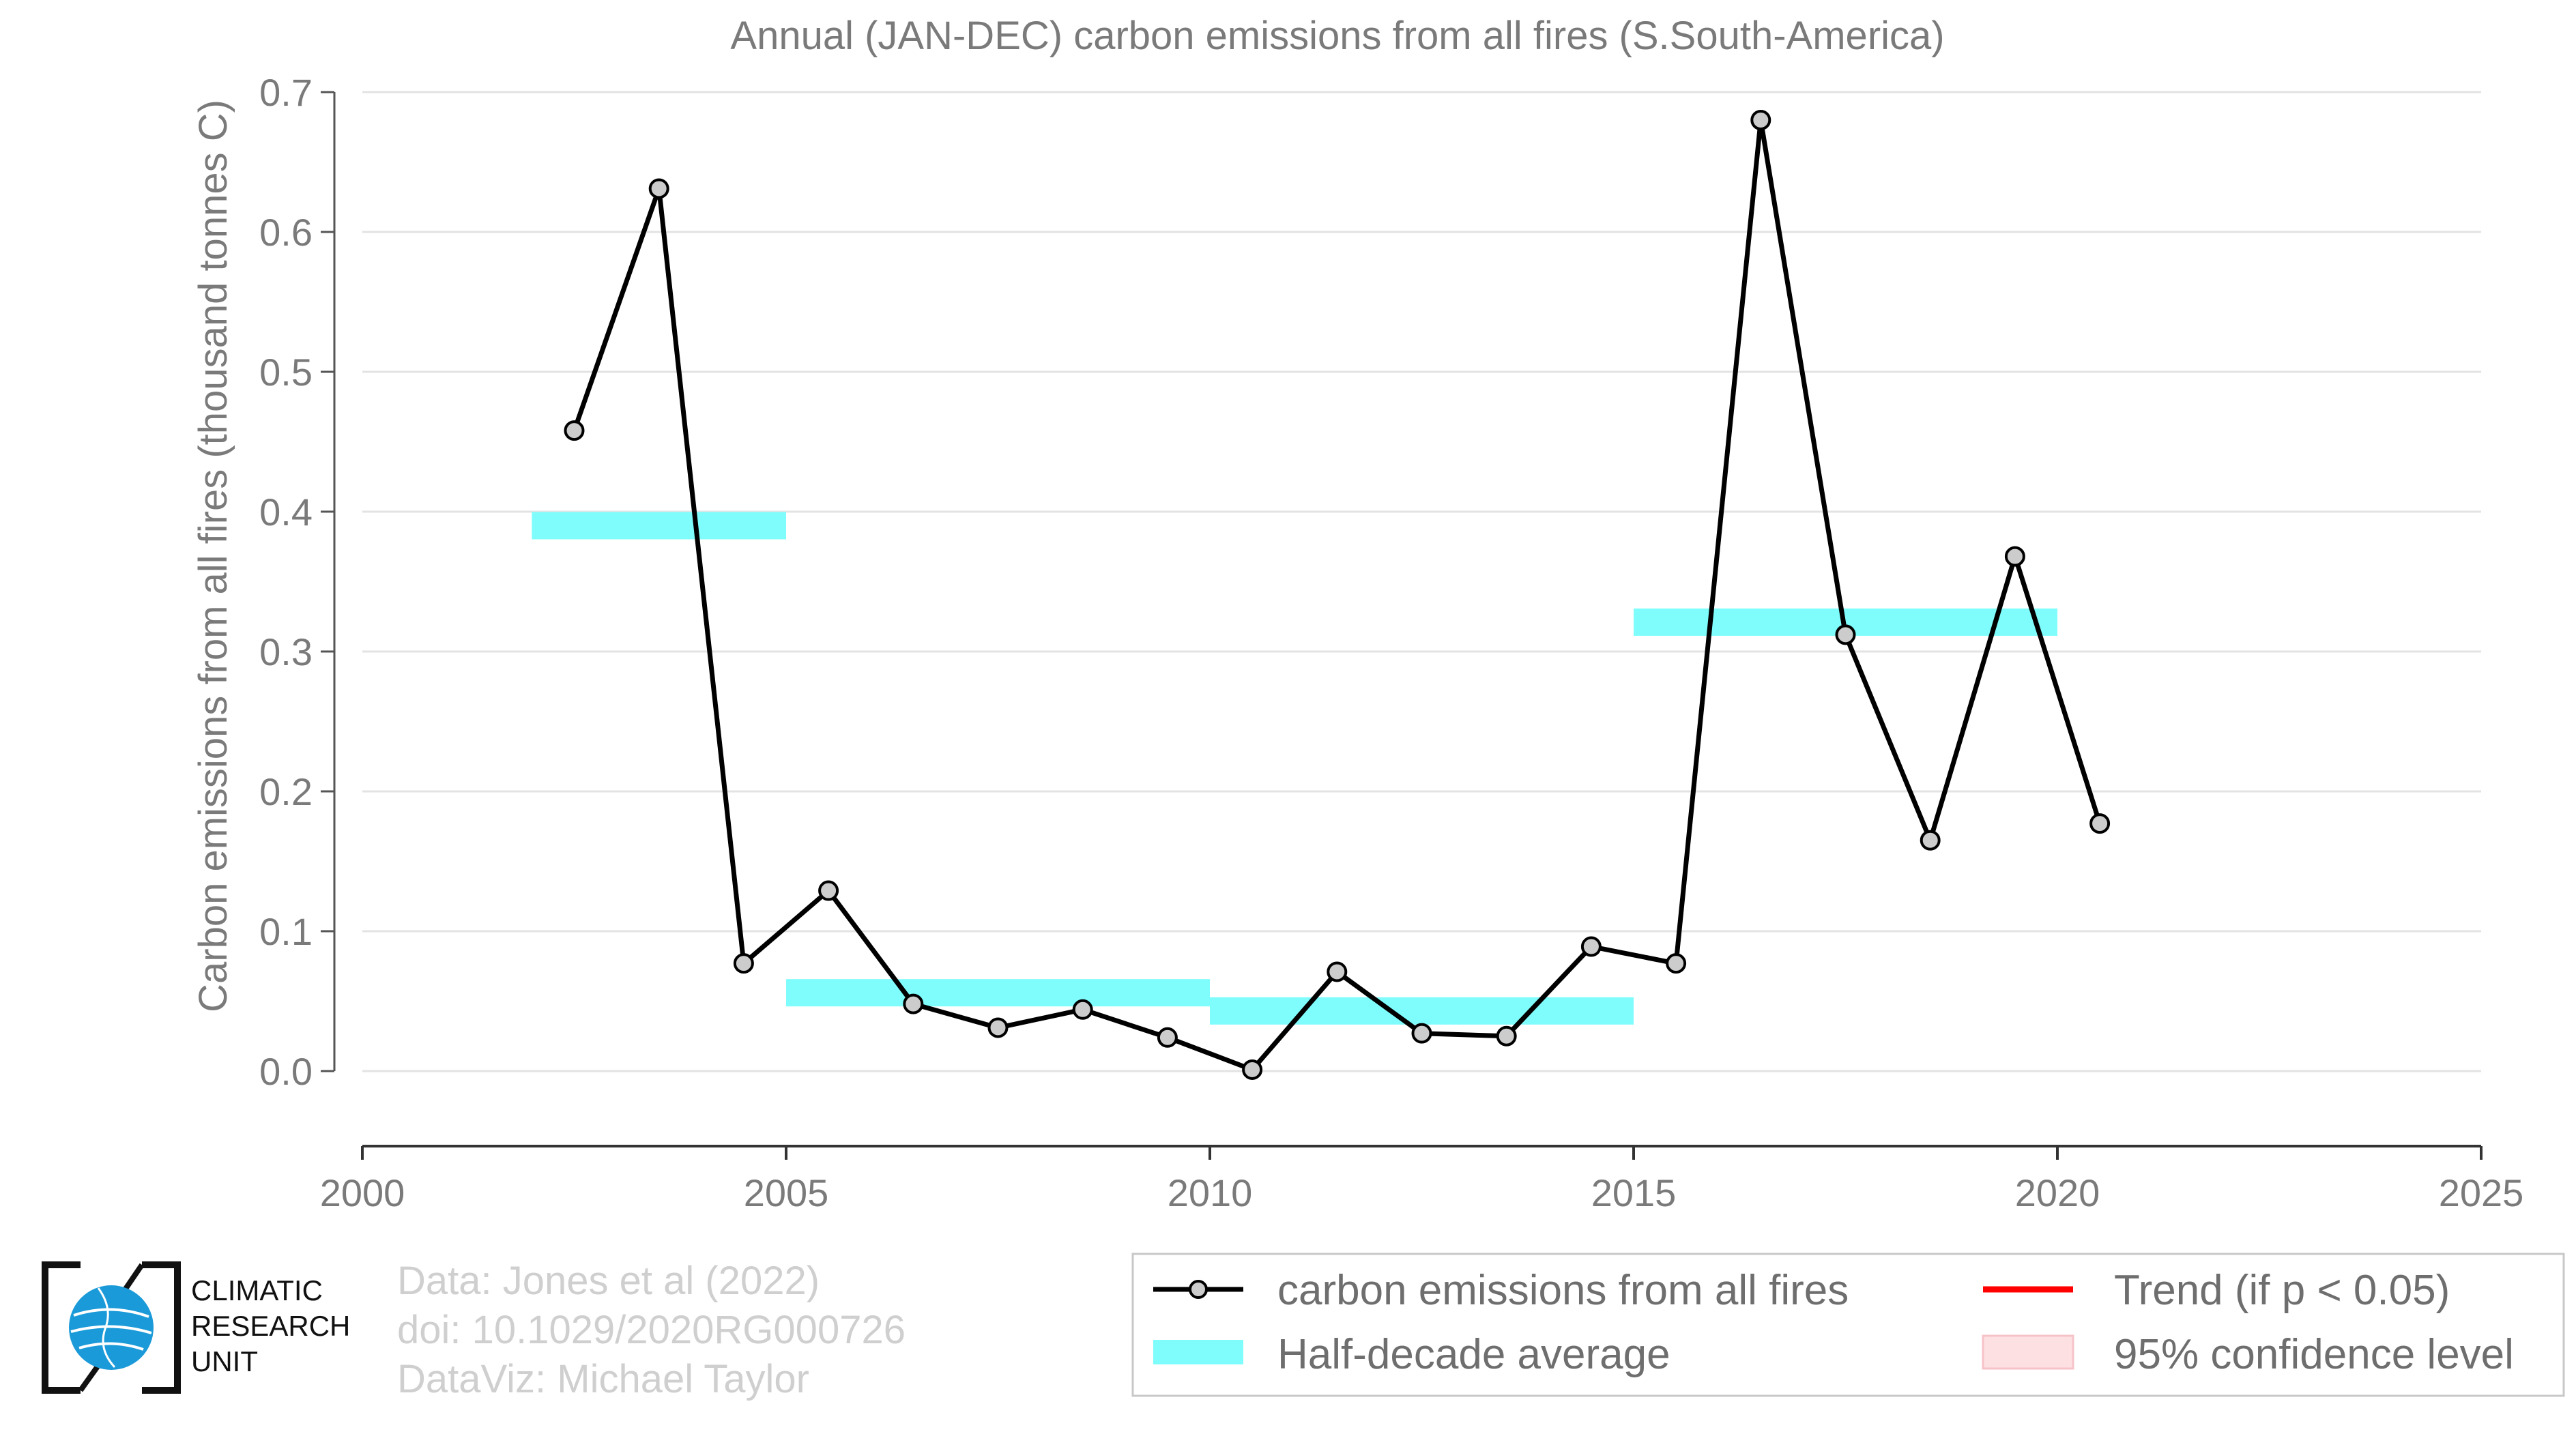 This screenshot has height=1434, width=2576. I want to click on credit-doi: doi: 10.1029/2020RG000726, so click(651, 1330).